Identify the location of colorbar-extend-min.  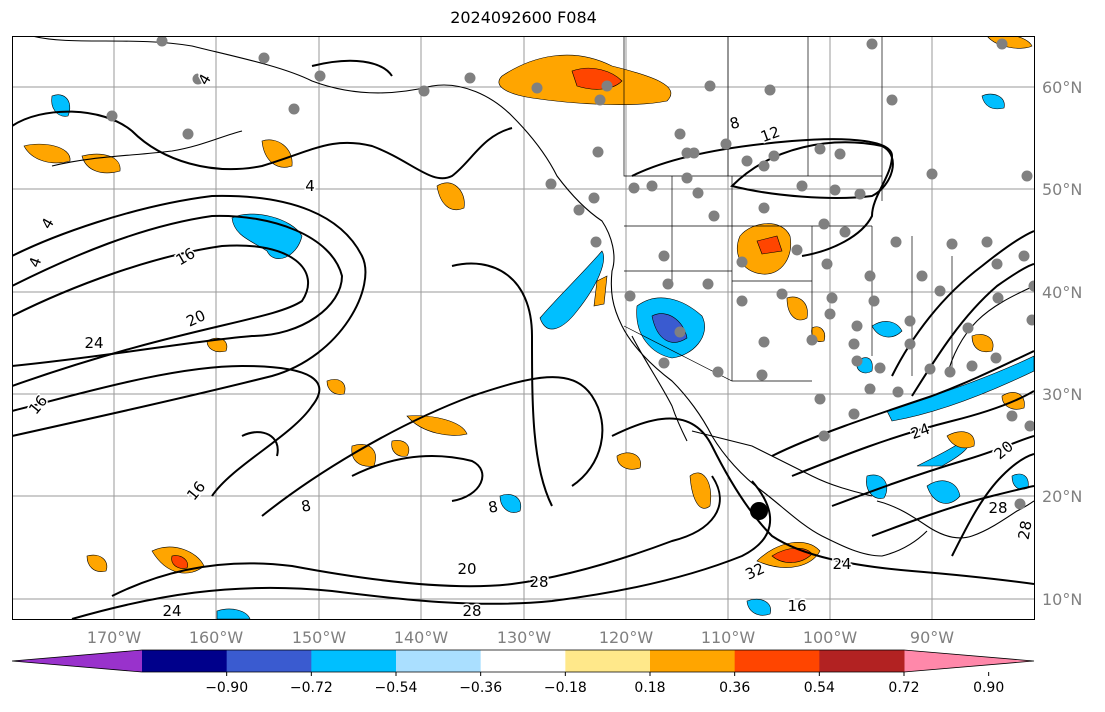
(77, 661).